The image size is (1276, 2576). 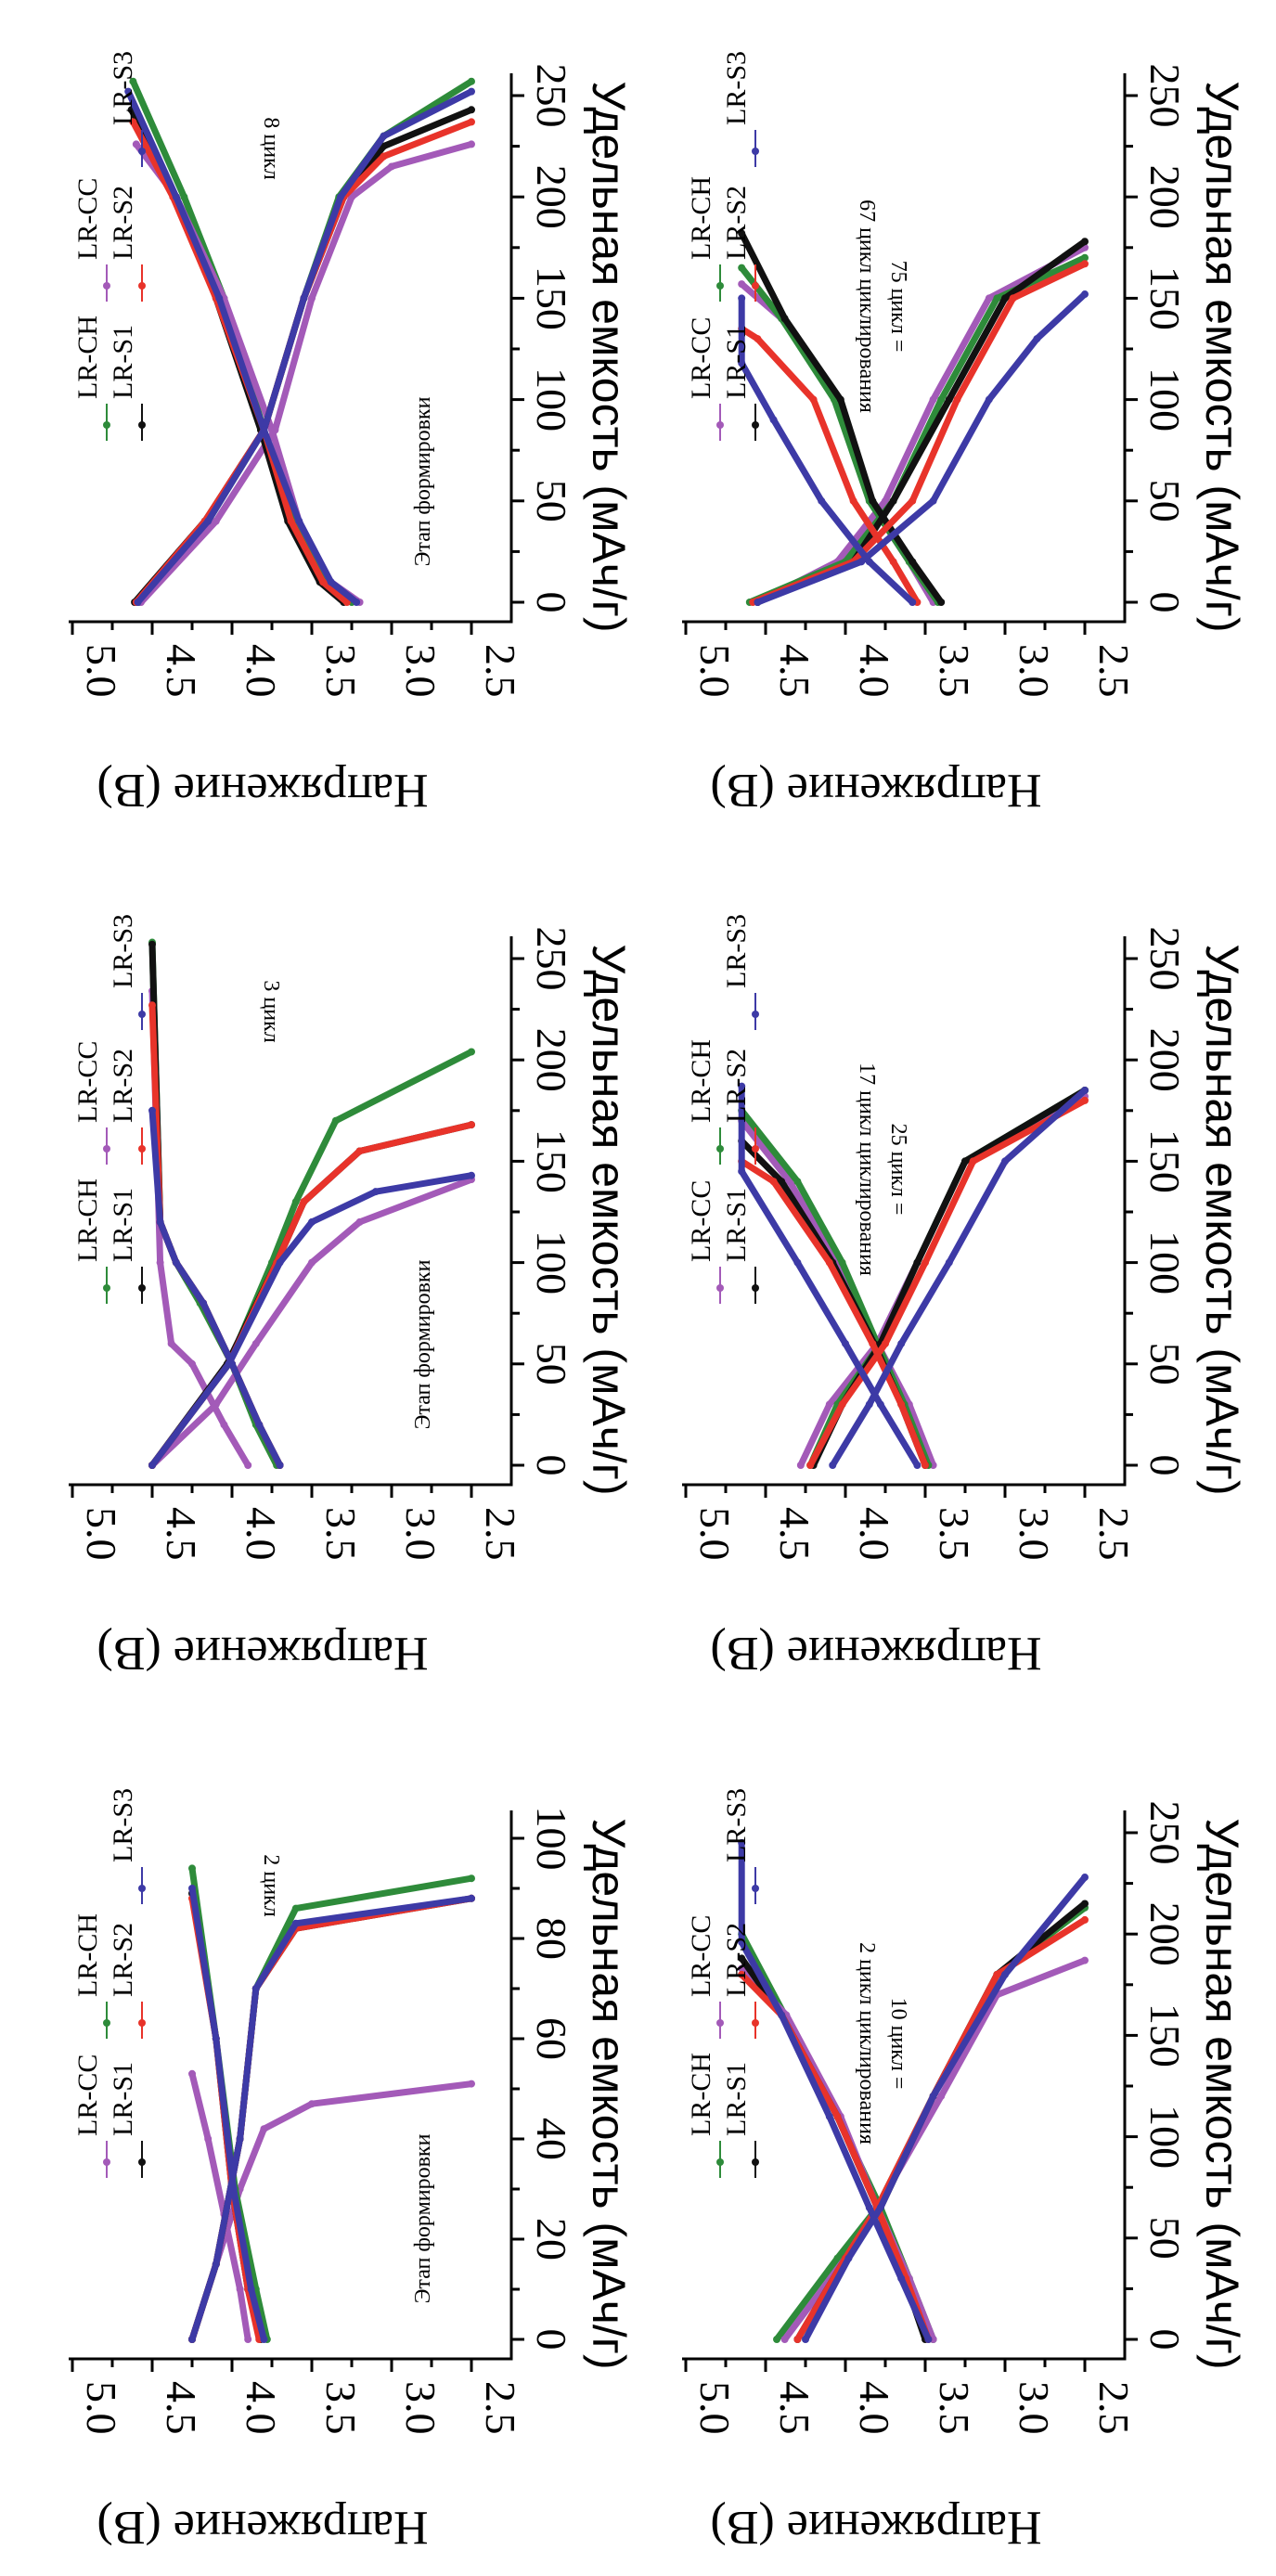 What do you see at coordinates (311, 1322) in the screenshot?
I see `series-lr-cc-discharge` at bounding box center [311, 1322].